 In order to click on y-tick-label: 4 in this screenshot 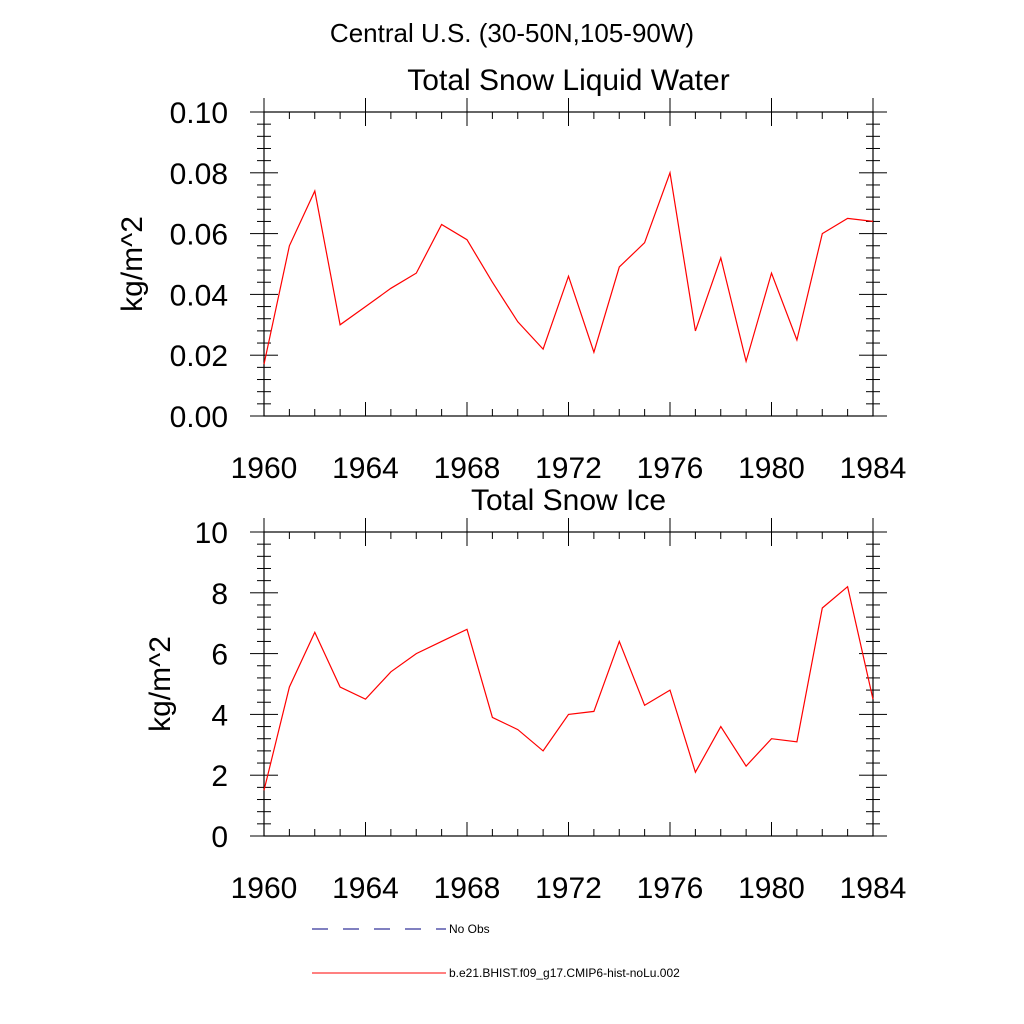, I will do `click(219, 715)`.